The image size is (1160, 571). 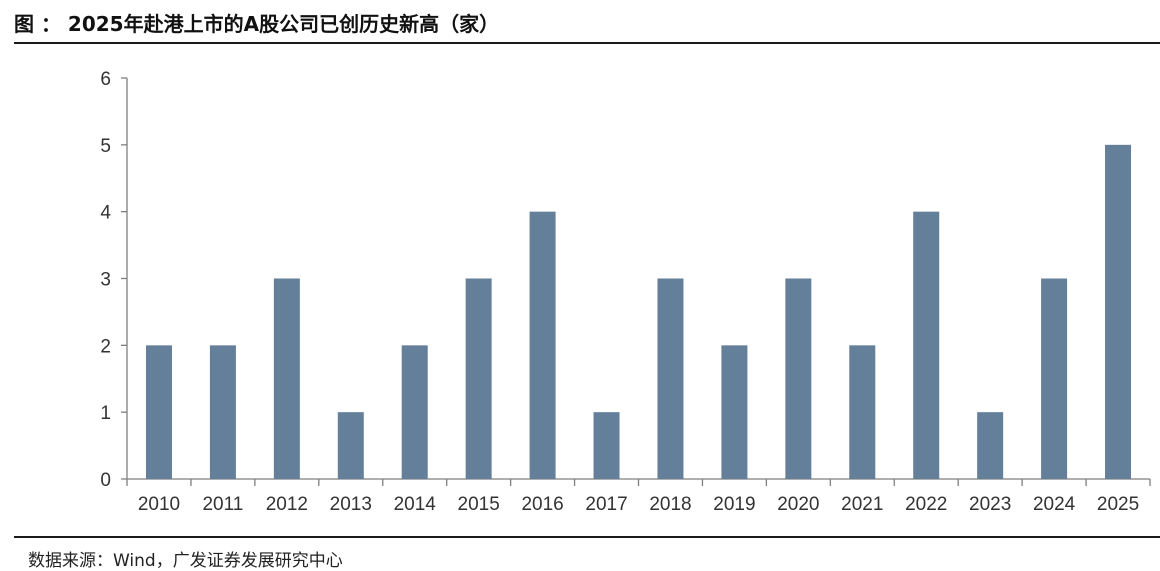 What do you see at coordinates (1118, 504) in the screenshot?
I see `x-tick-label: 2025` at bounding box center [1118, 504].